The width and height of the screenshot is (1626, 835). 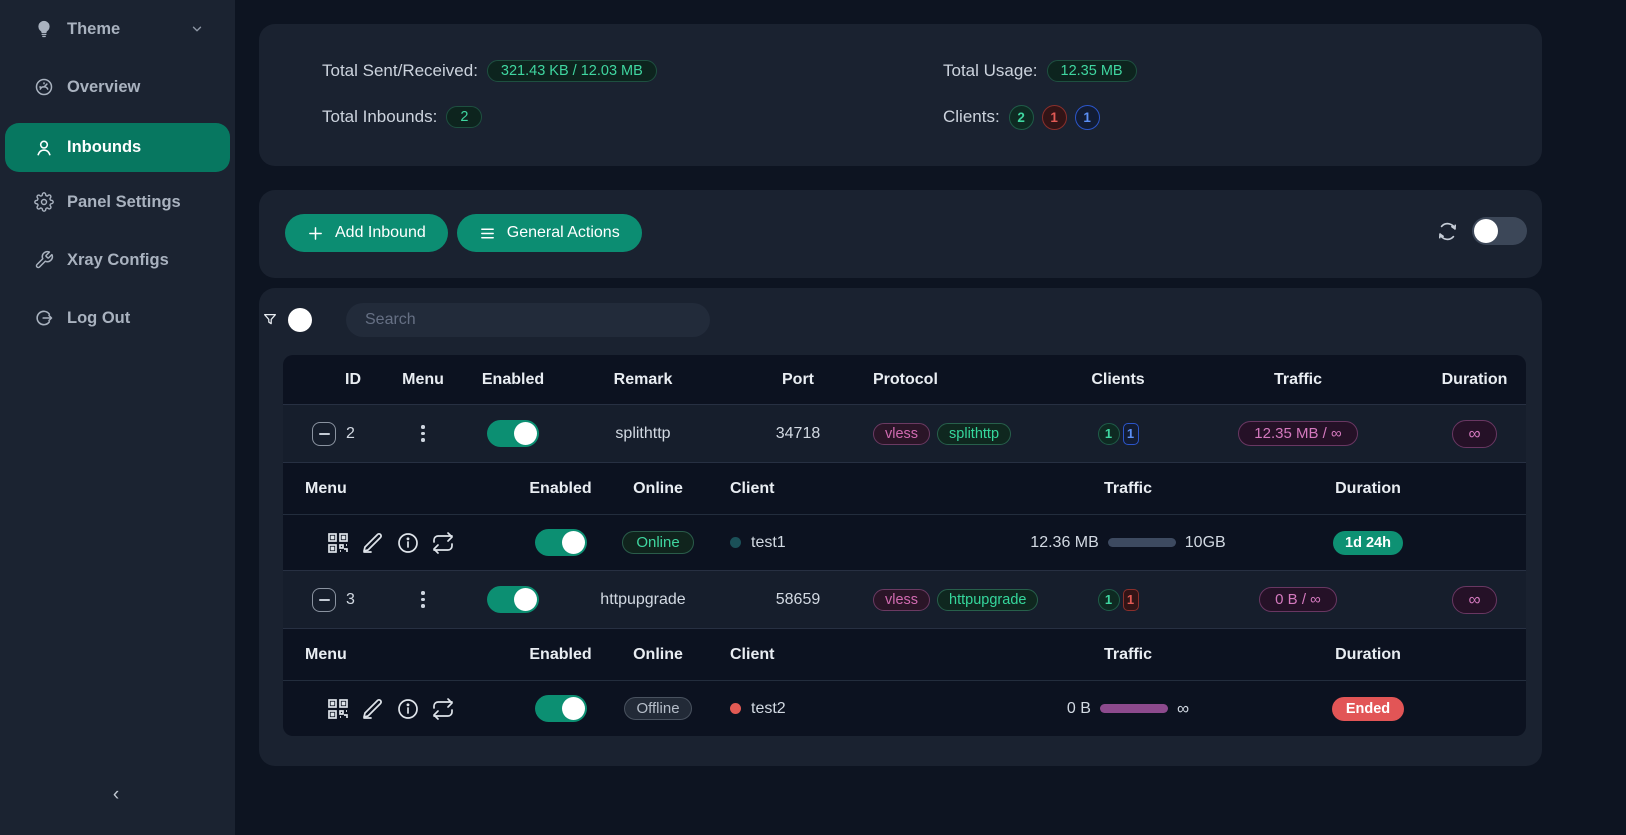 I want to click on general-actions-button: General Actions, so click(x=549, y=233).